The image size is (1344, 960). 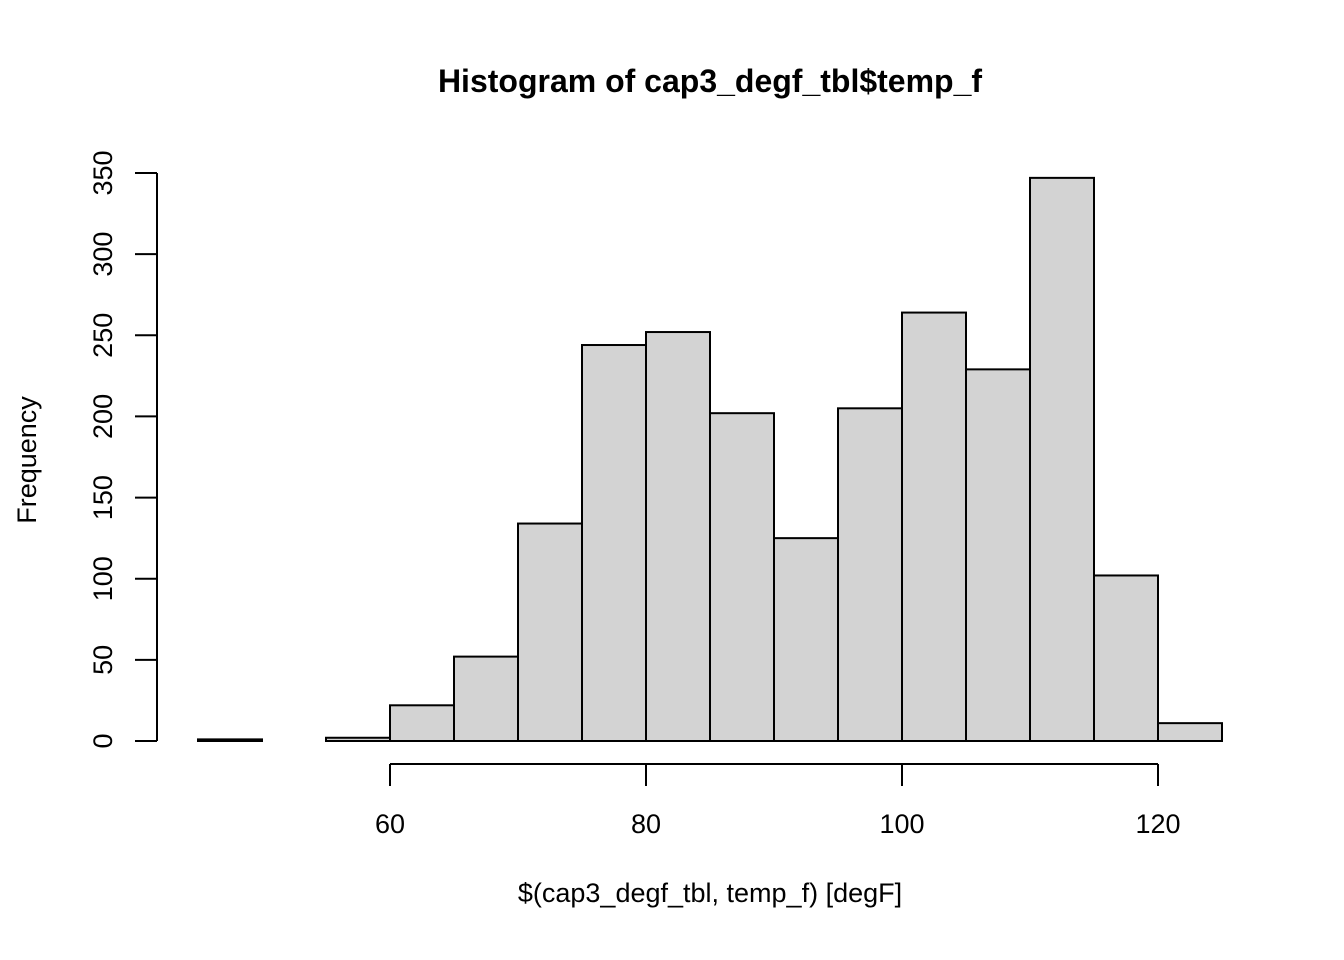 I want to click on y-tick-label: 100, so click(x=103, y=578).